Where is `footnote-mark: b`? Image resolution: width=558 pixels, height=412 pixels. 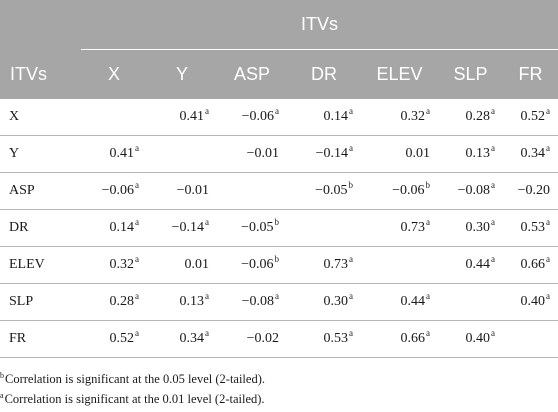 footnote-mark: b is located at coordinates (2, 375).